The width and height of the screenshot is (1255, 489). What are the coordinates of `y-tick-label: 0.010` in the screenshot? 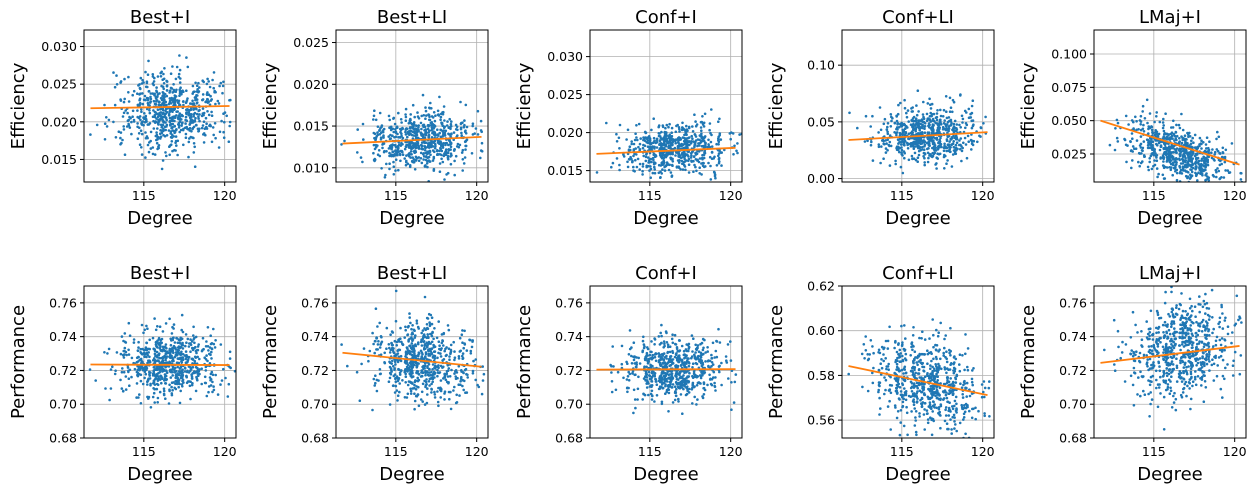 It's located at (311, 167).